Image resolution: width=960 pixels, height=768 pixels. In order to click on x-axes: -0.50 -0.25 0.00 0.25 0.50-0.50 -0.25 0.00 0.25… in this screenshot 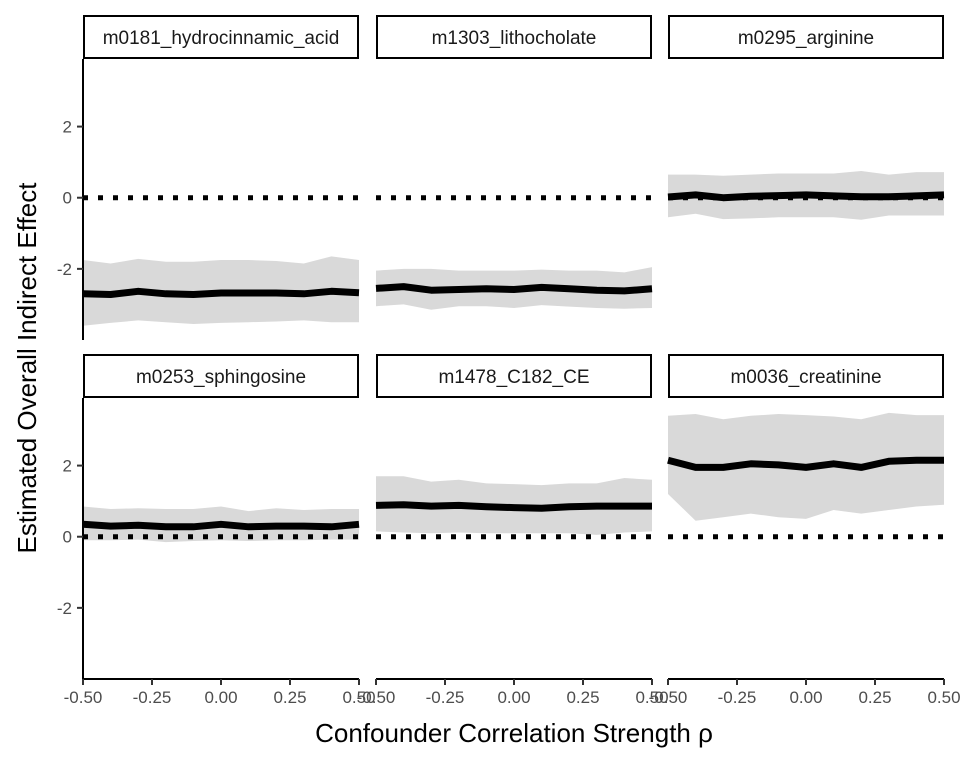, I will do `click(512, 692)`.